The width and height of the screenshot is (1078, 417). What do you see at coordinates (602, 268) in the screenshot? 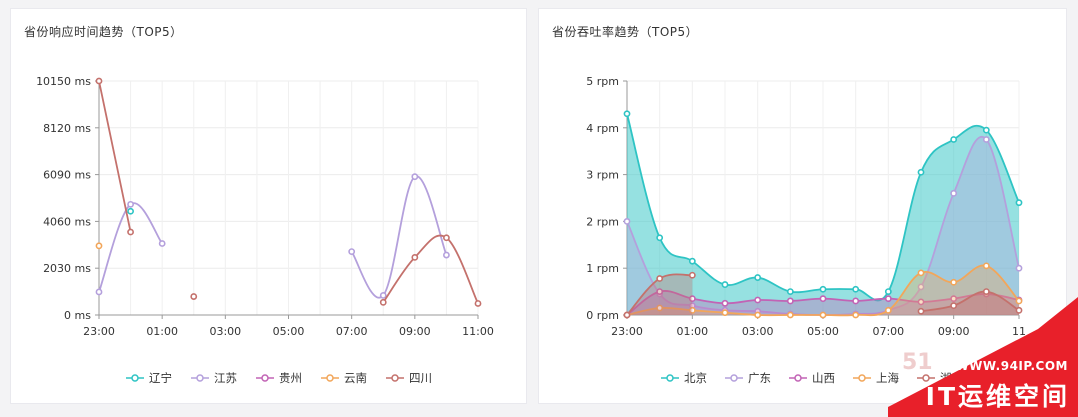
I see `y-tick-label: 1 rpm` at bounding box center [602, 268].